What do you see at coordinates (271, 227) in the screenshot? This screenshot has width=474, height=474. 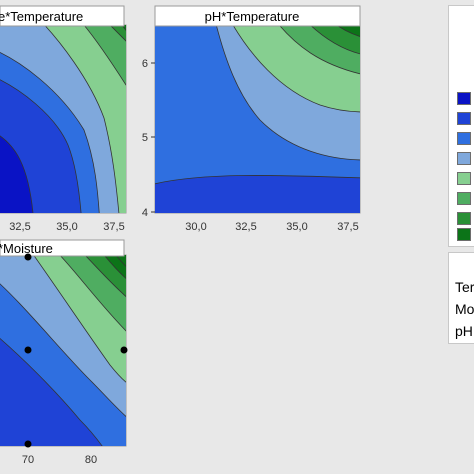 I see `panel-b-xticks: 30,0 32,5 35,0 37,5` at bounding box center [271, 227].